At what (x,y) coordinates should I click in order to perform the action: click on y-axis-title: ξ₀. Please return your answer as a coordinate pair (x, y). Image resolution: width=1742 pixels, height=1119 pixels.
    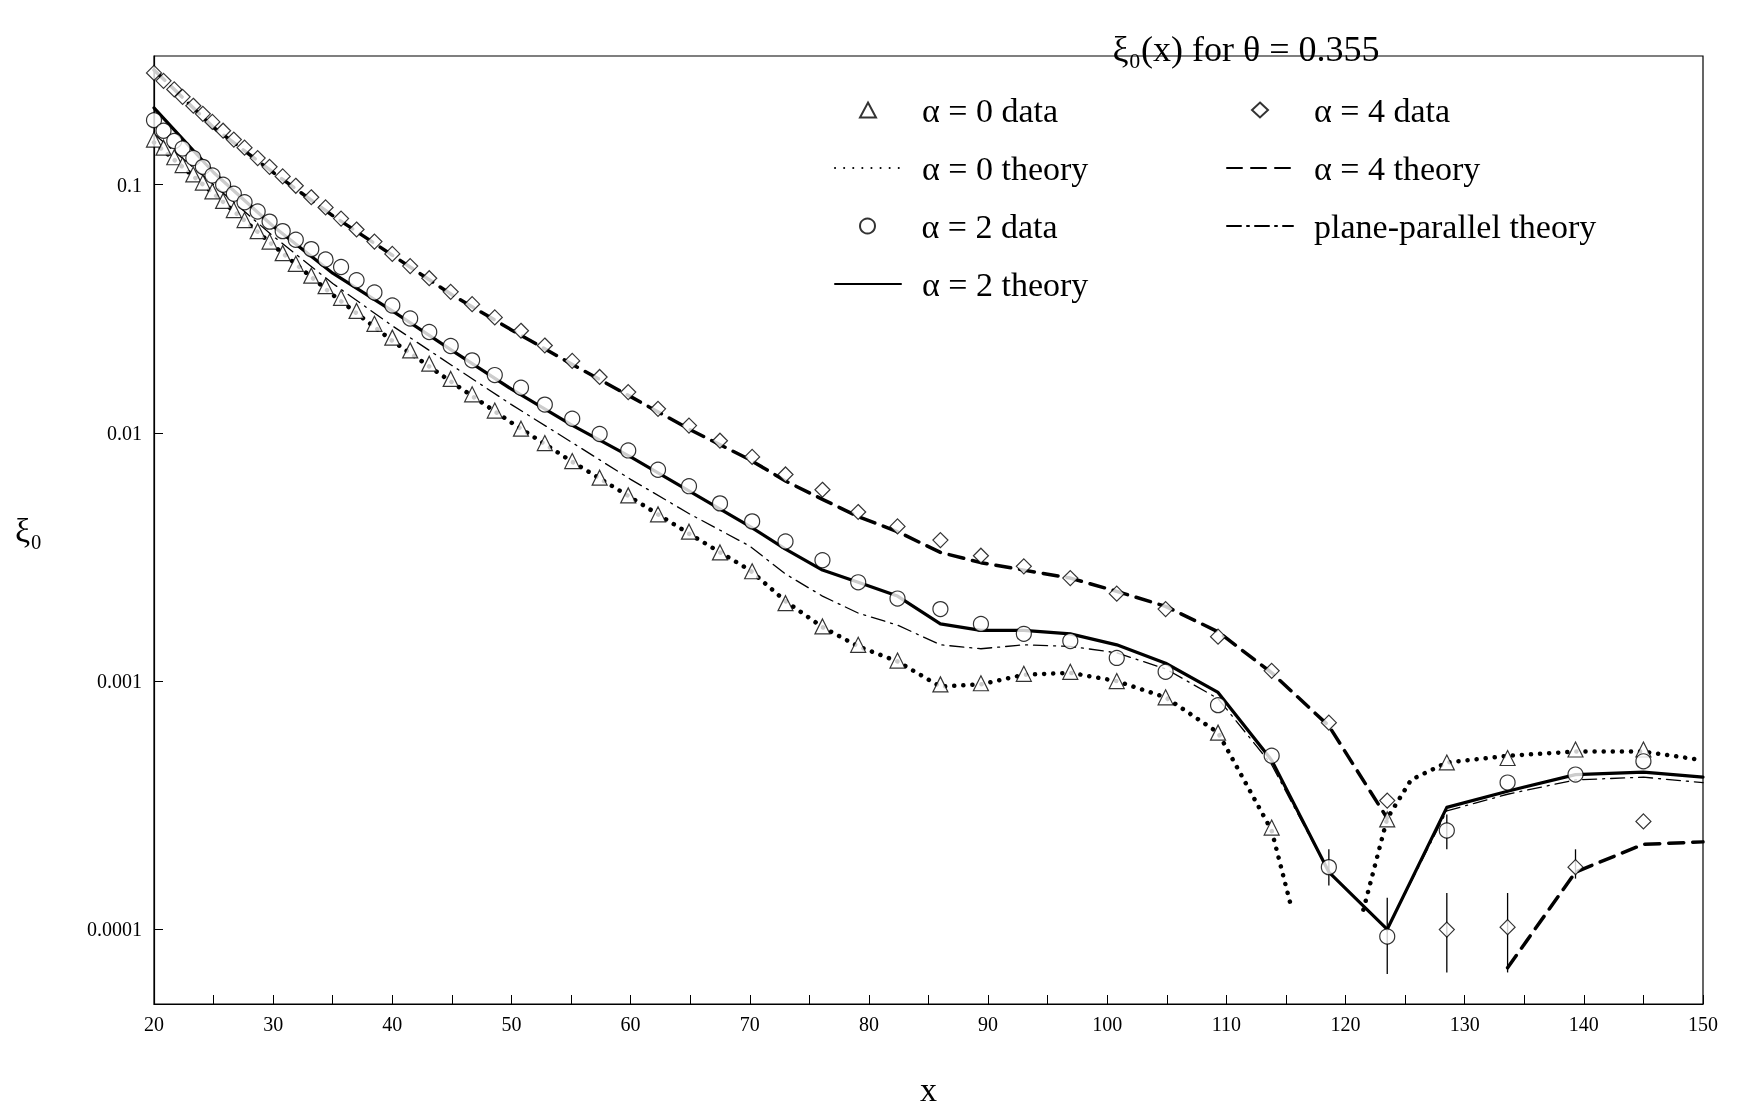
    Looking at the image, I should click on (28, 530).